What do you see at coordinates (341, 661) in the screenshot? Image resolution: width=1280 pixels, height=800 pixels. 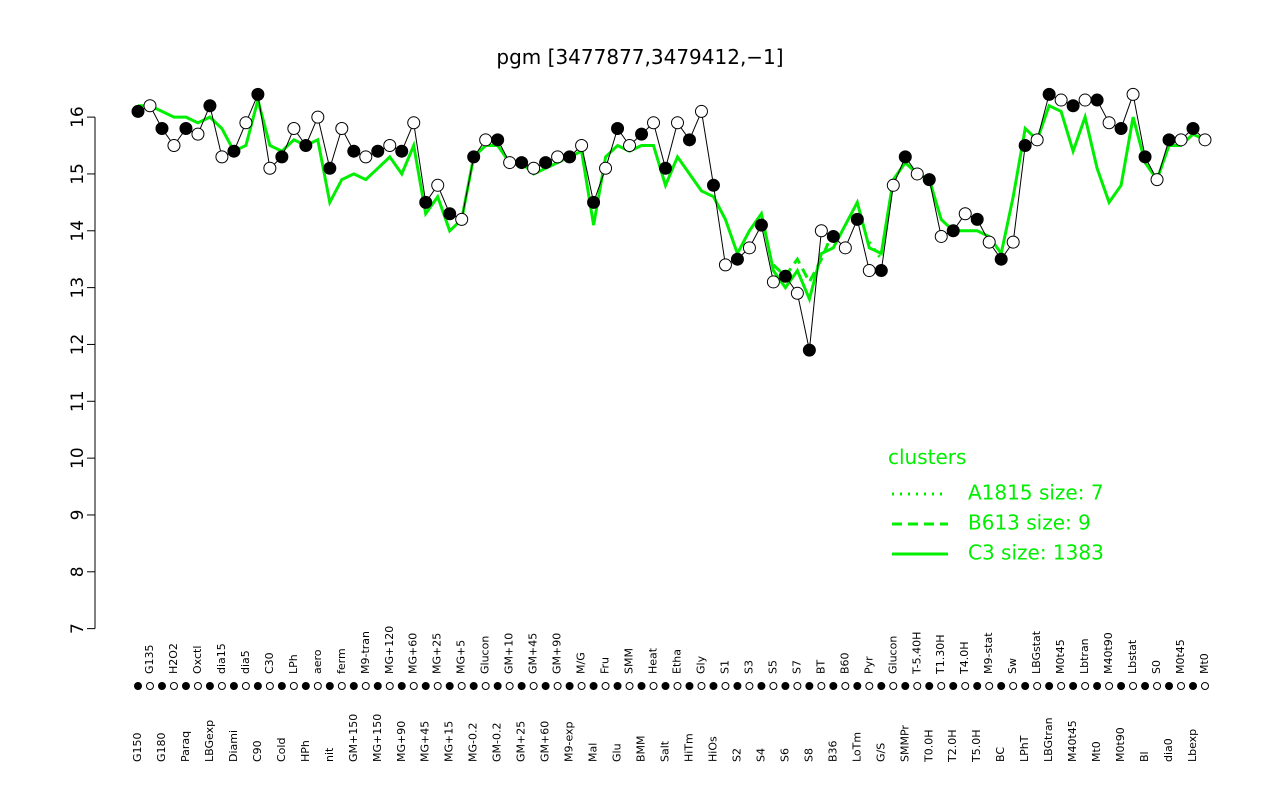 I see `x-tick-label: ferm` at bounding box center [341, 661].